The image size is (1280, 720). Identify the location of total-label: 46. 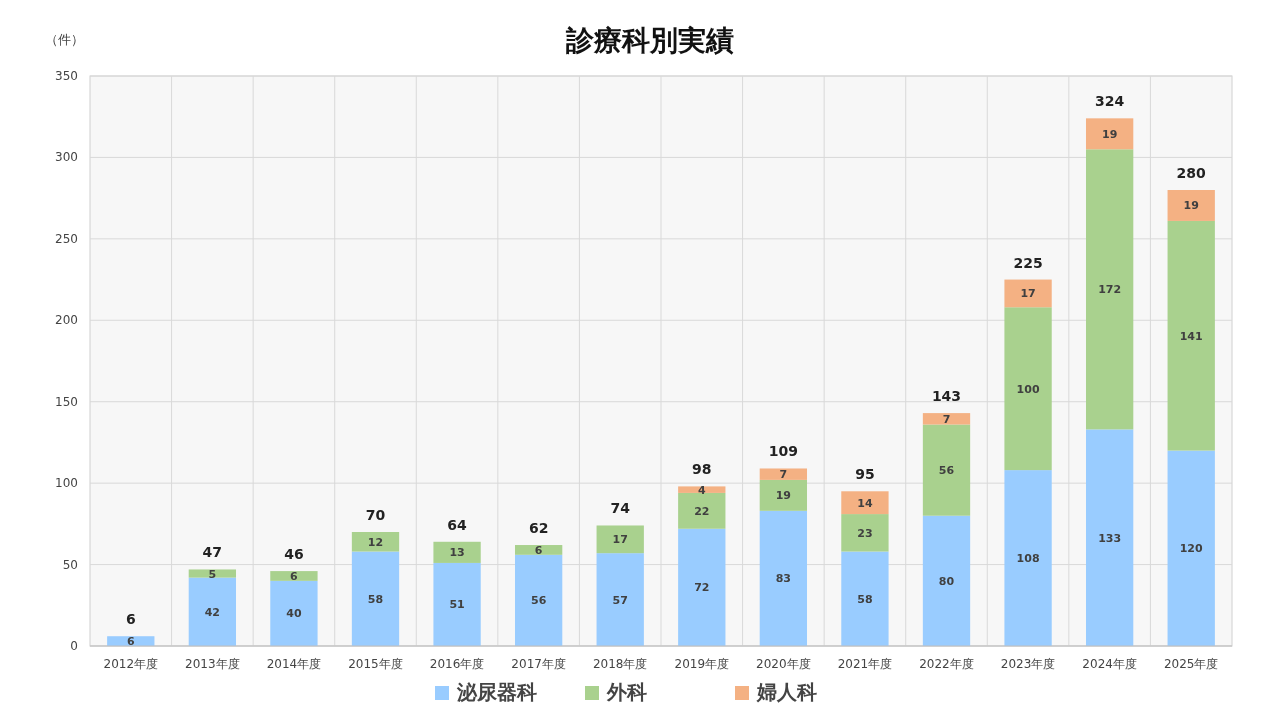
(294, 554).